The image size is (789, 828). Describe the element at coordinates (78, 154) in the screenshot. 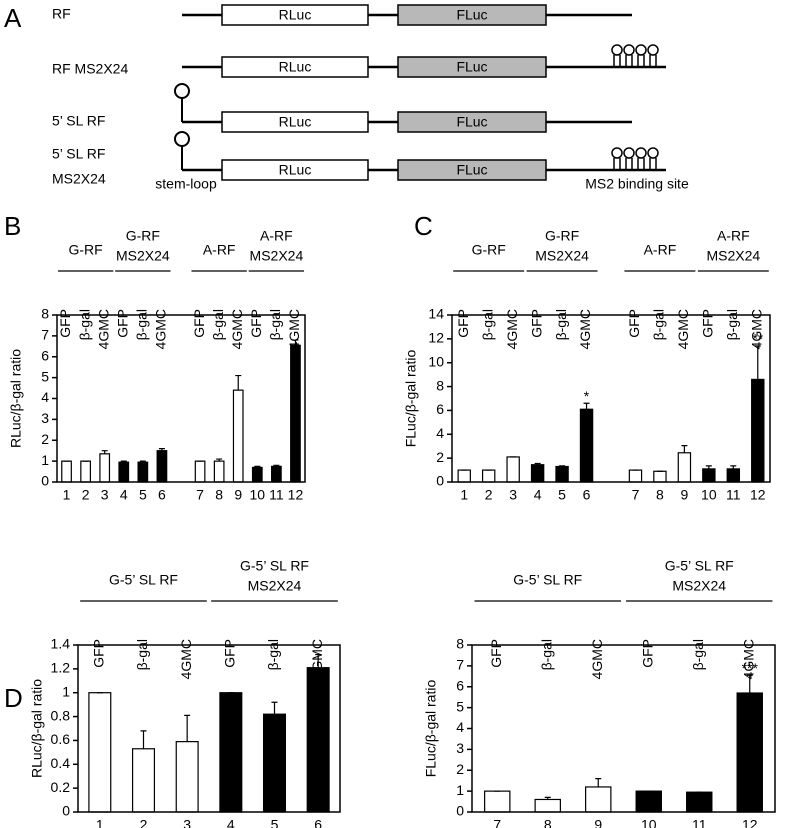

I see `construct-label: 5’ SL RF` at that location.